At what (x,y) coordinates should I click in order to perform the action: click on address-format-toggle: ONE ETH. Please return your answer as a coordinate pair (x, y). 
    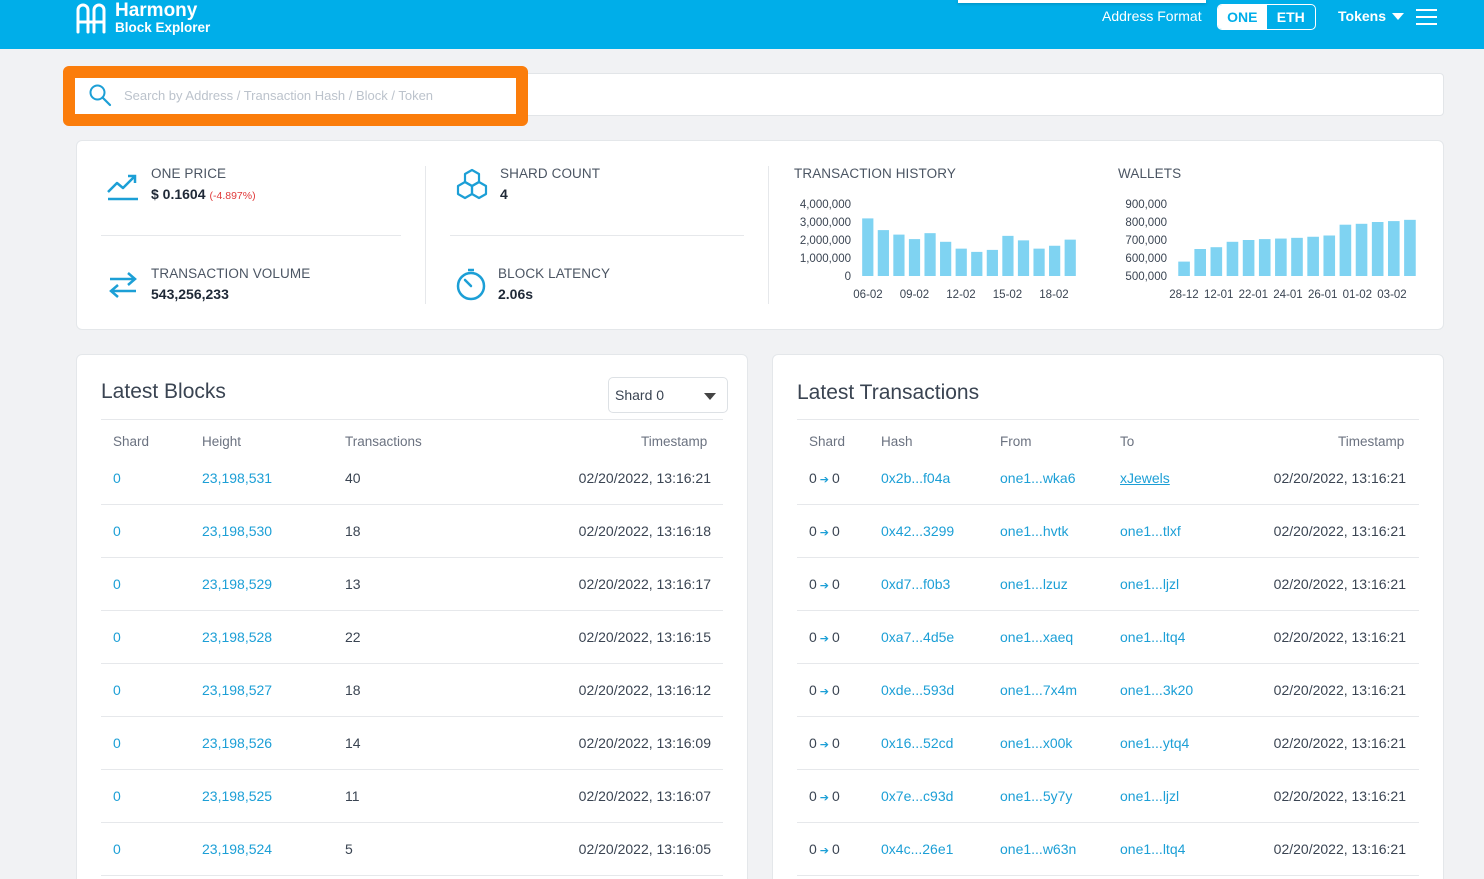
    Looking at the image, I should click on (1266, 17).